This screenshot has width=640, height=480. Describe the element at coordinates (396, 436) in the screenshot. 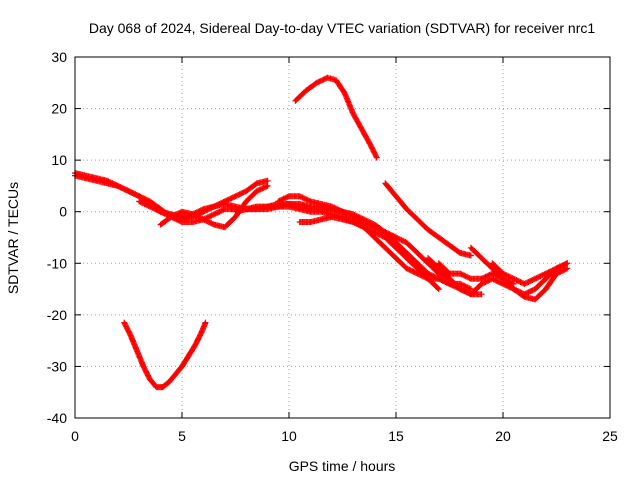

I see `x-tick-label: 15` at that location.